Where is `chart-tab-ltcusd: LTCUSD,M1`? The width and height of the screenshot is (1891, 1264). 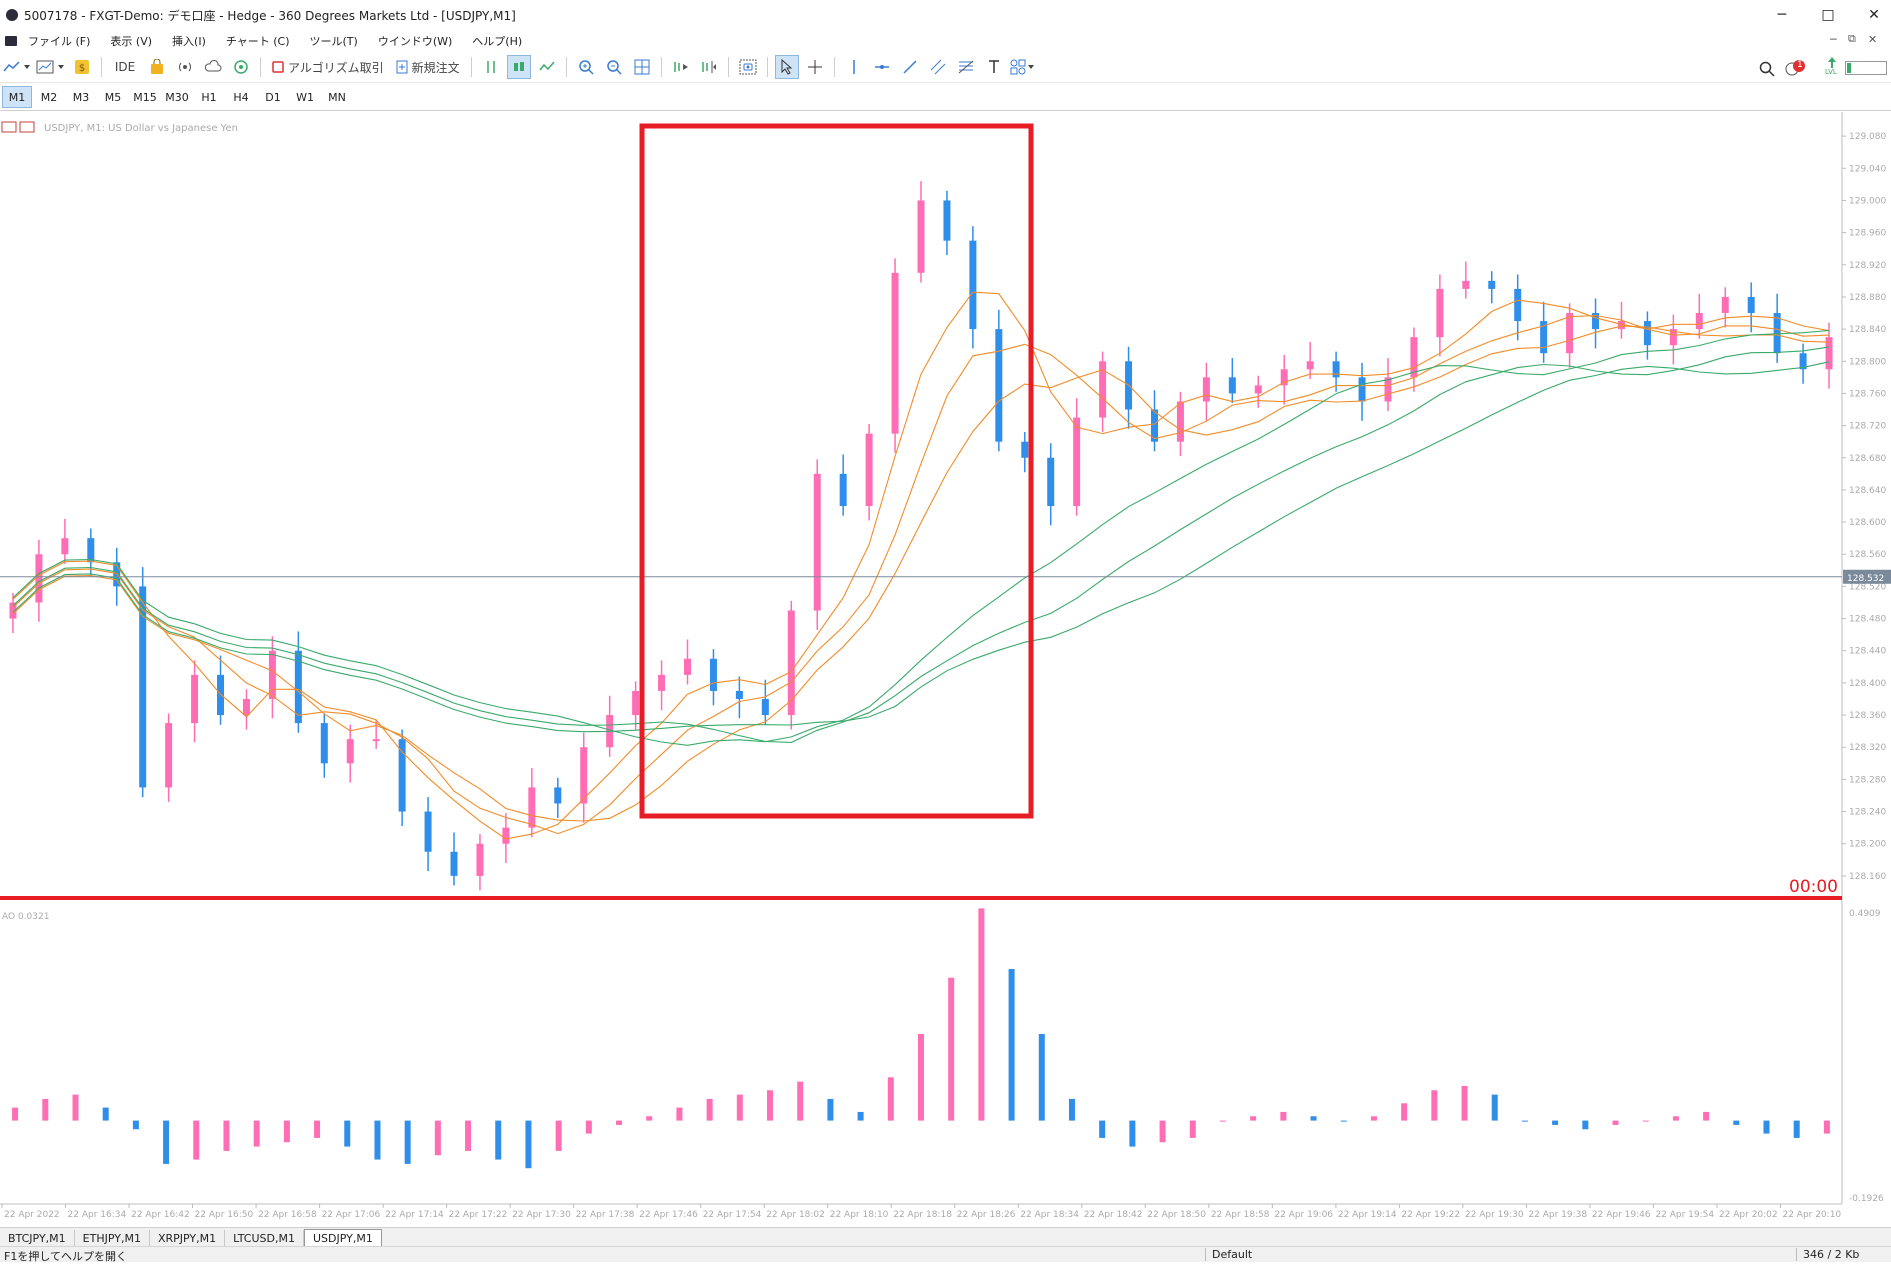 chart-tab-ltcusd: LTCUSD,M1 is located at coordinates (264, 1238).